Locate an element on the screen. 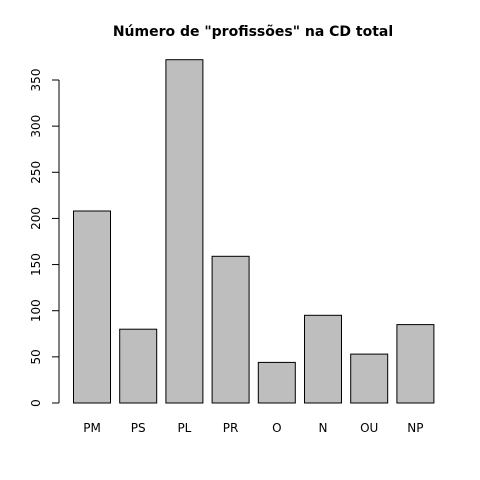 The width and height of the screenshot is (480, 480). y-tick-label: 50 is located at coordinates (36, 356).